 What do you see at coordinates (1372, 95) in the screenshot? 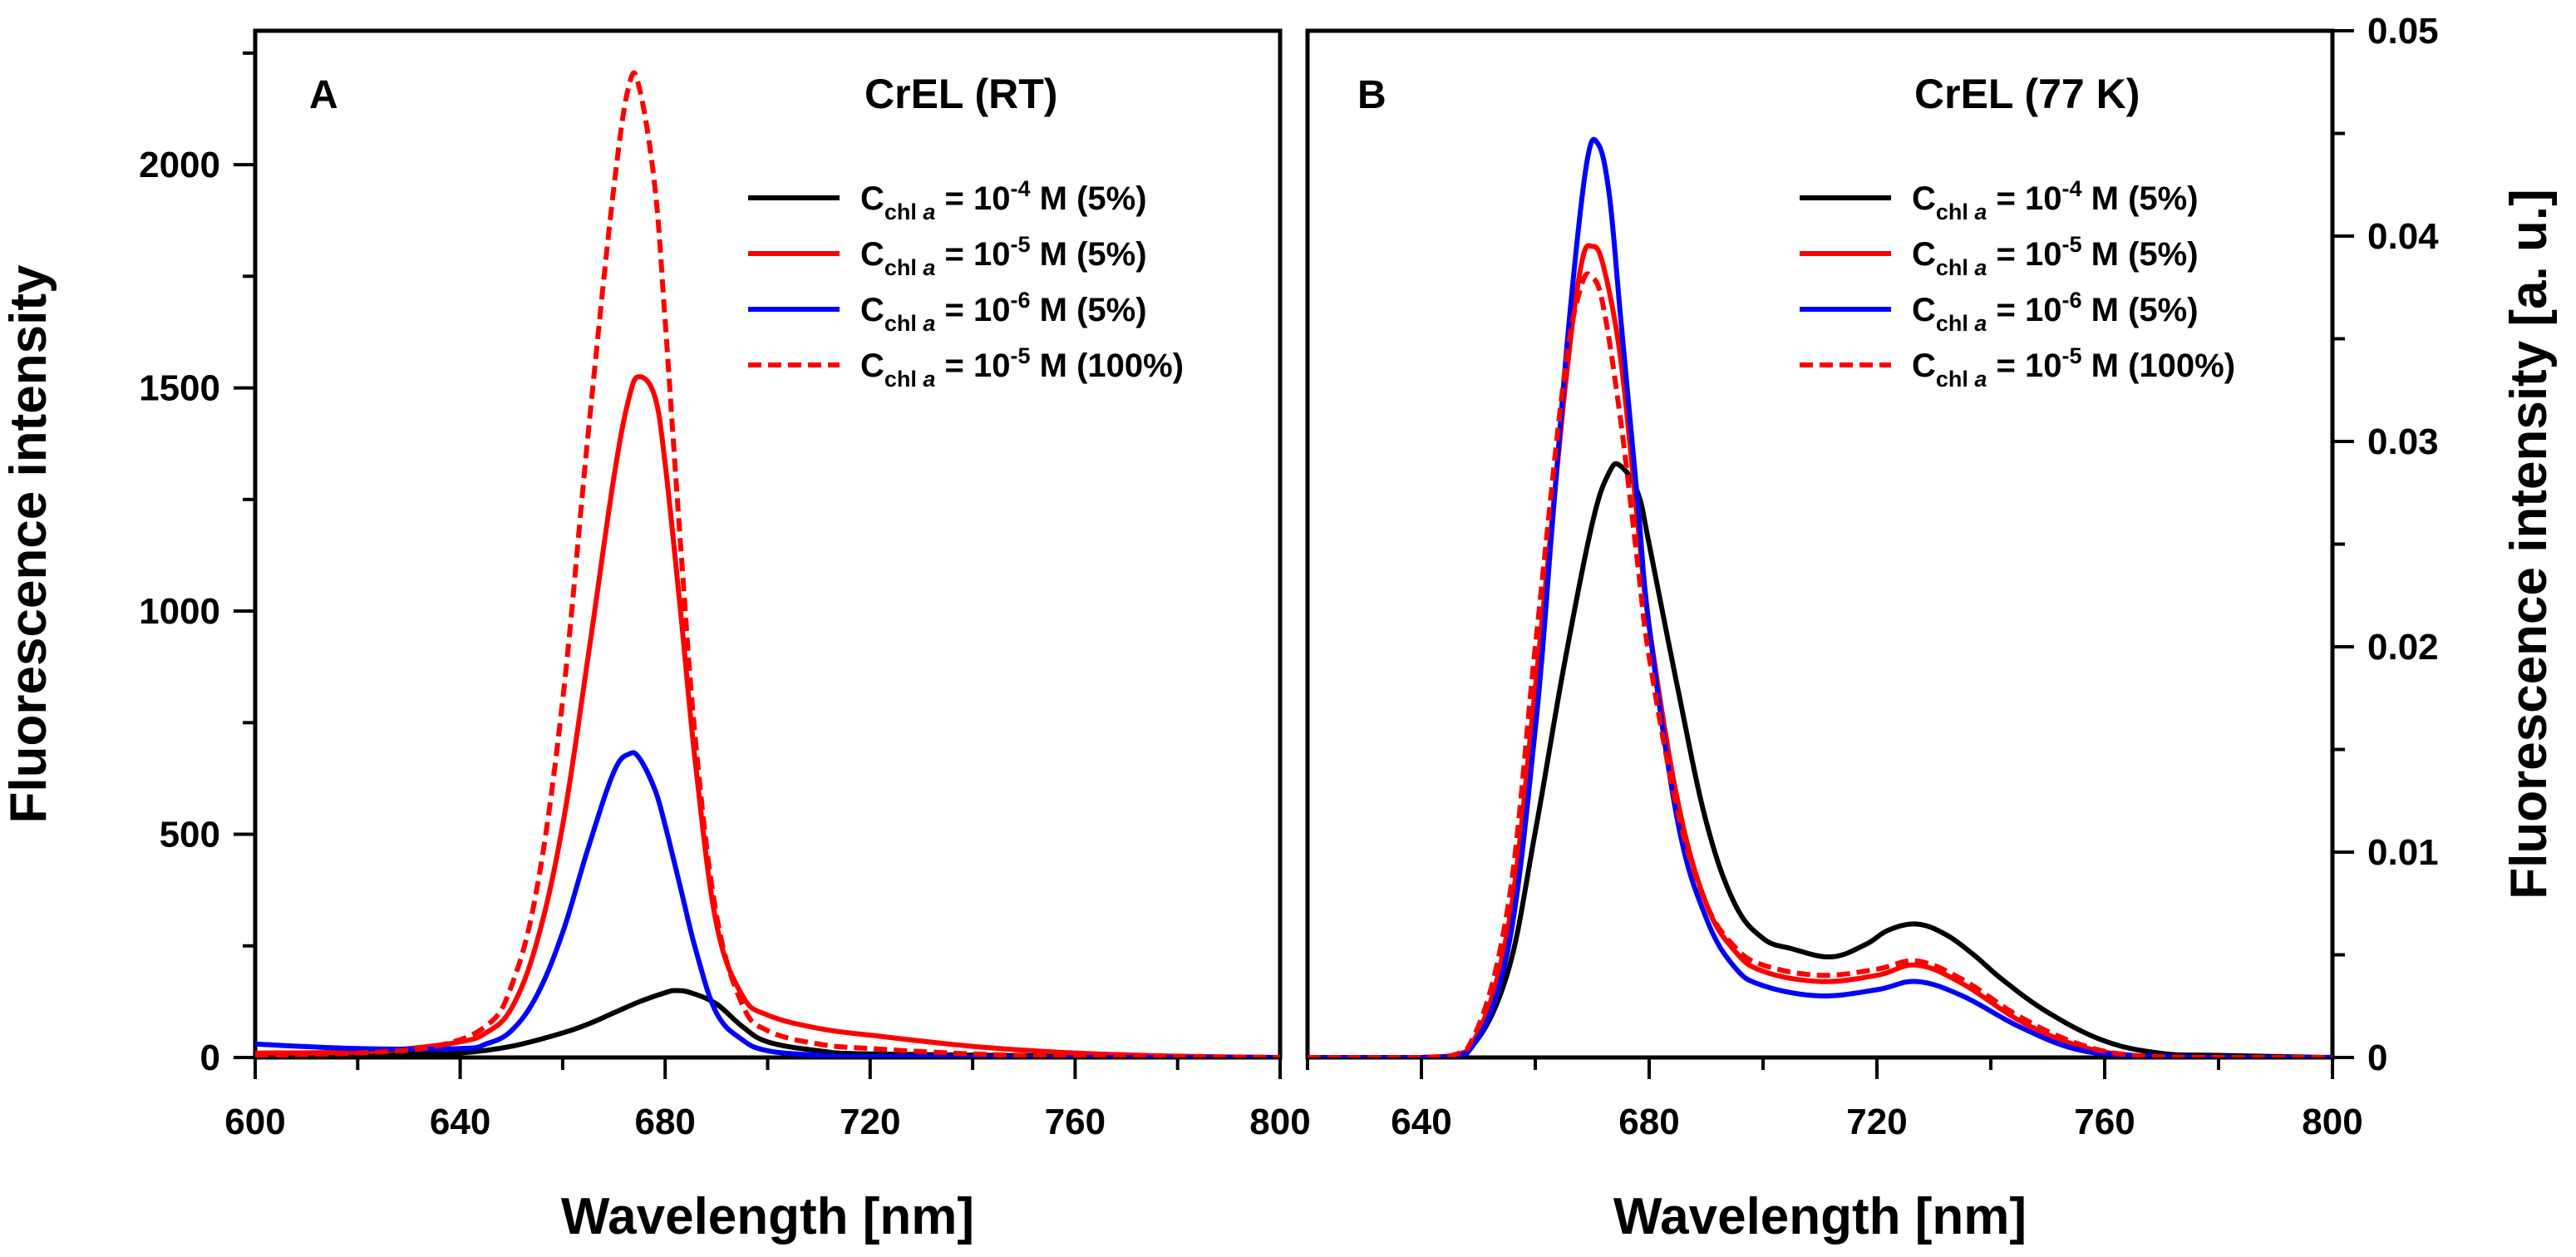
I see `panel-letter: B` at bounding box center [1372, 95].